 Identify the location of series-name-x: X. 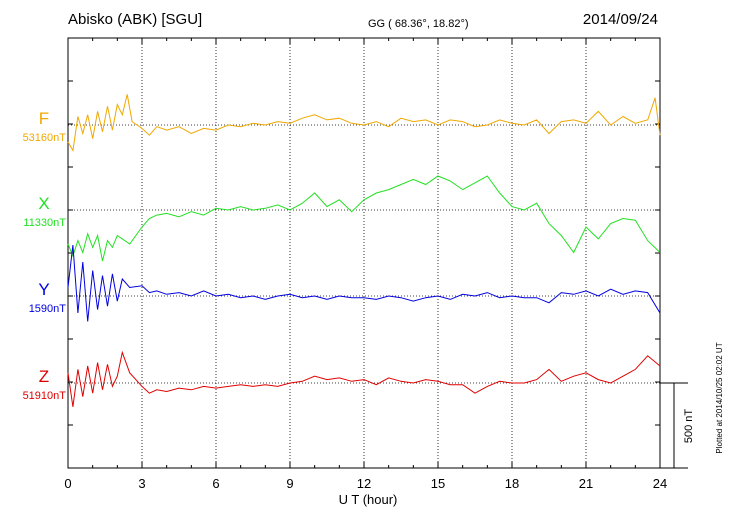
(43, 203).